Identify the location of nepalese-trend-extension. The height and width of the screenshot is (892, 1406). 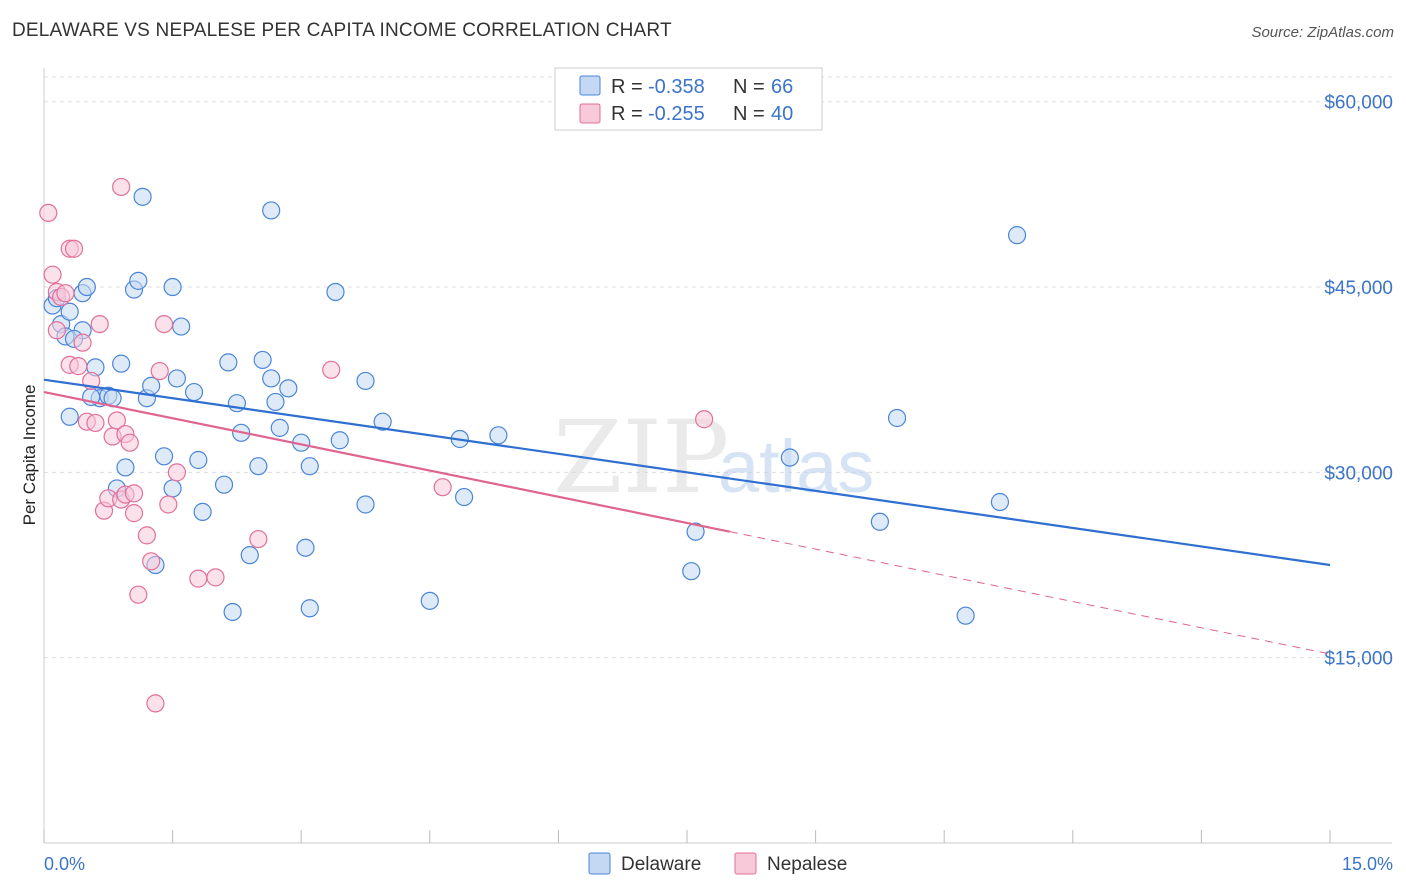
(1030, 593).